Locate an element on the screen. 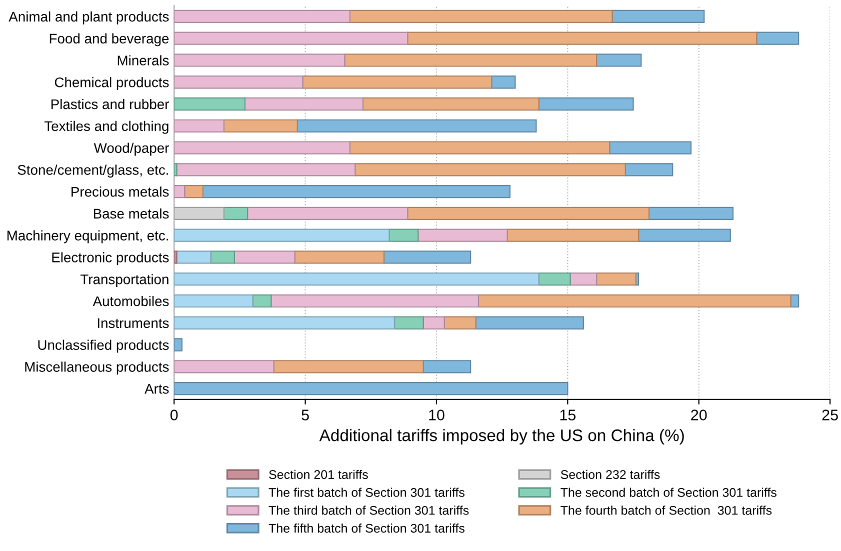  y-tick-label: Automobiles is located at coordinates (130, 301).